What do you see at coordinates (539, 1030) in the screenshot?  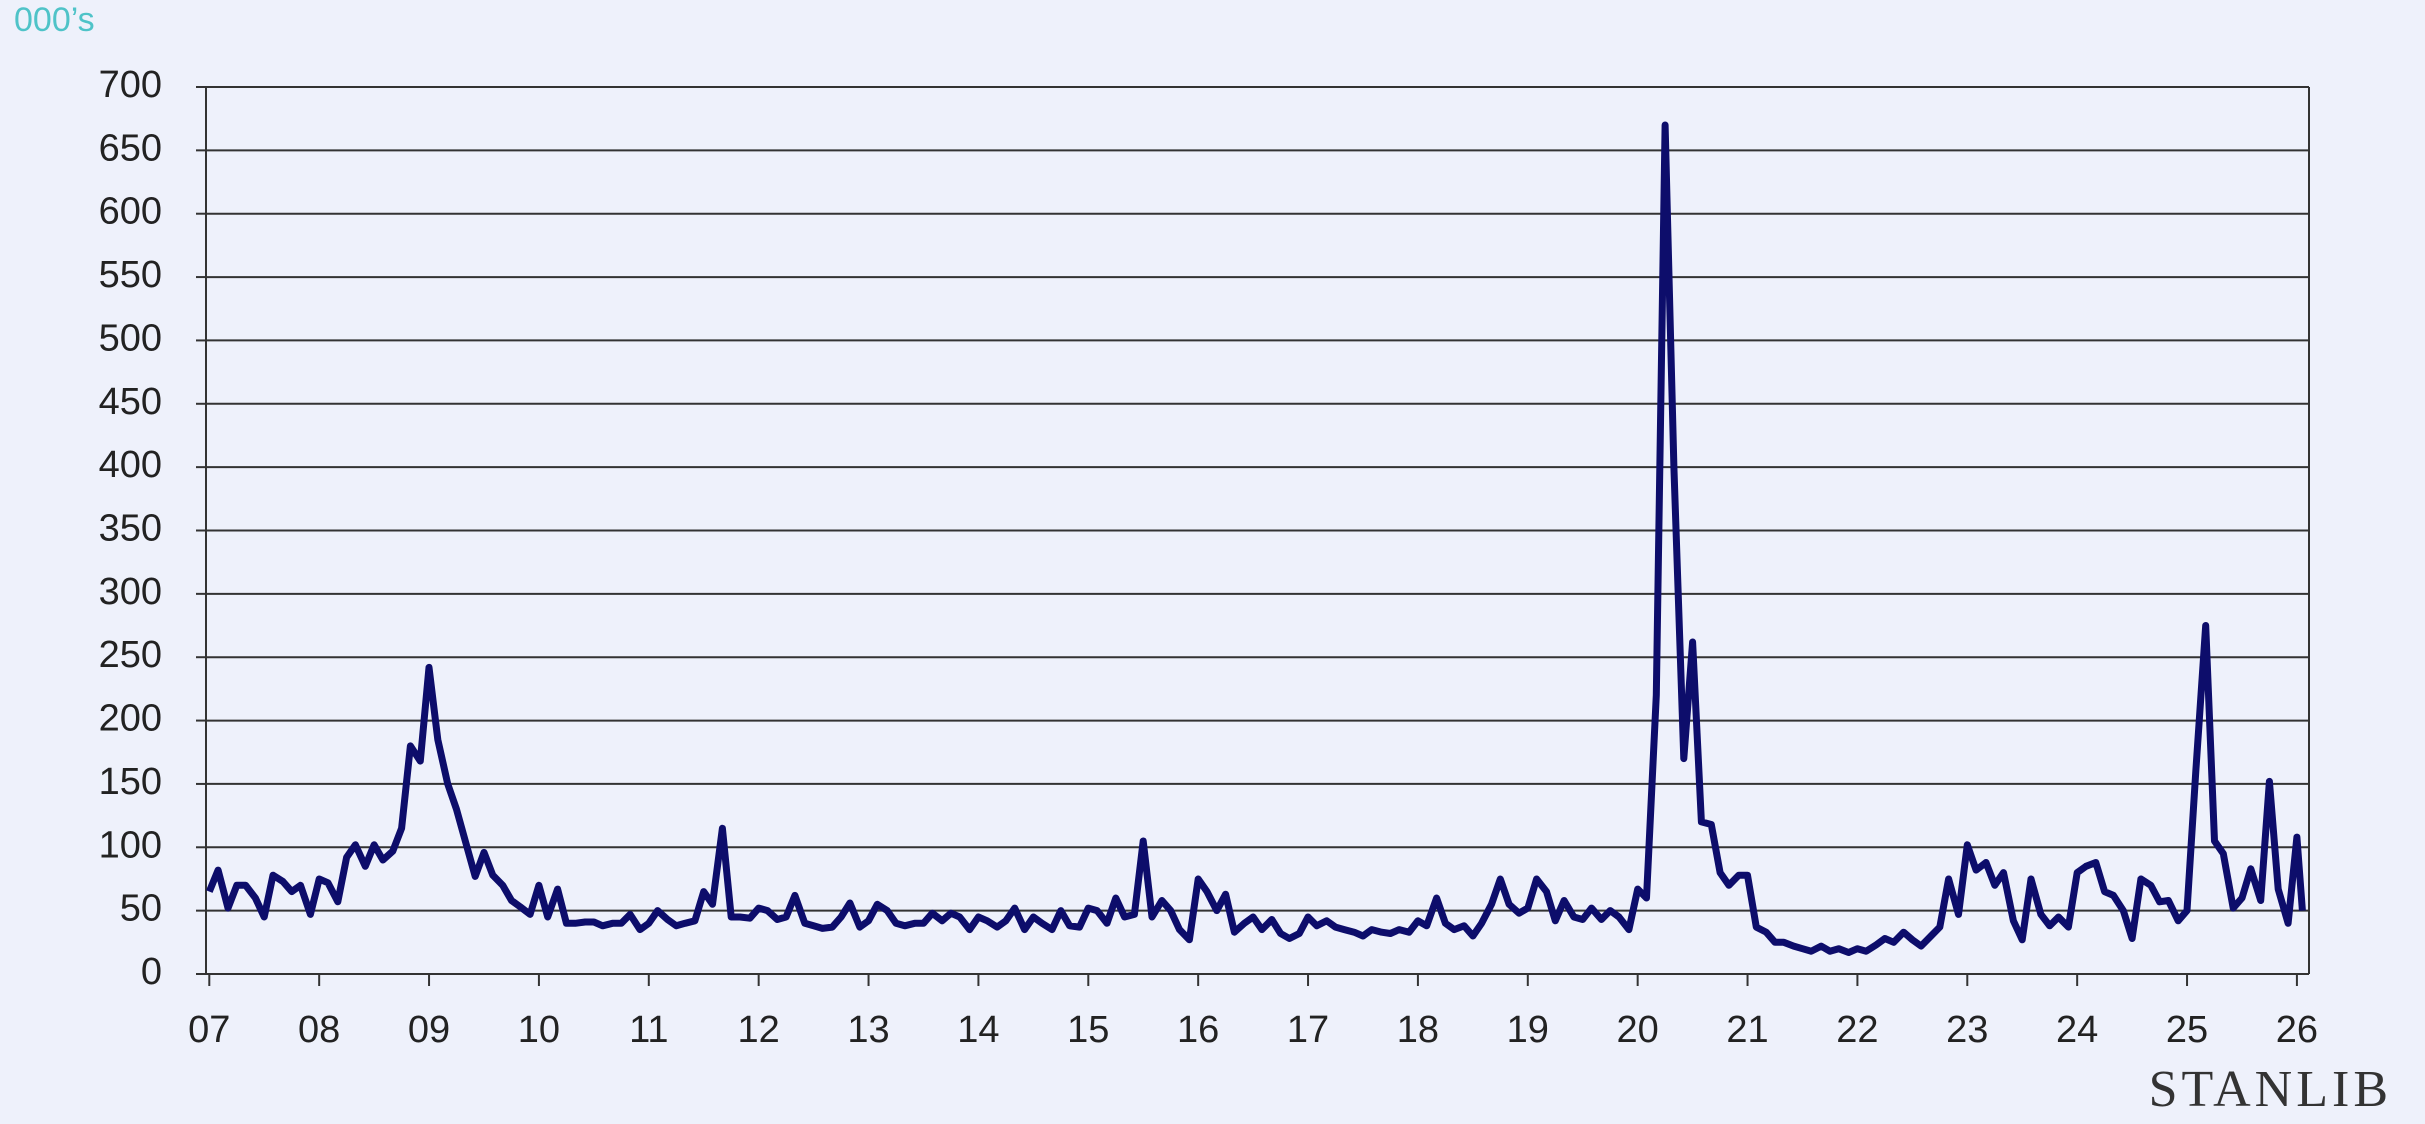 I see `x-tick-label: 10` at bounding box center [539, 1030].